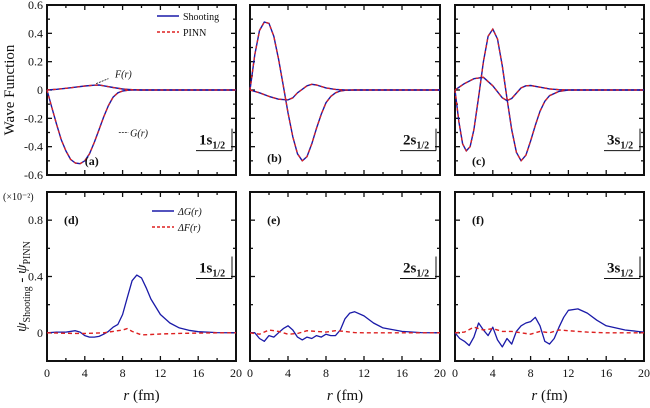  I want to click on panel-label: (e), so click(273, 220).